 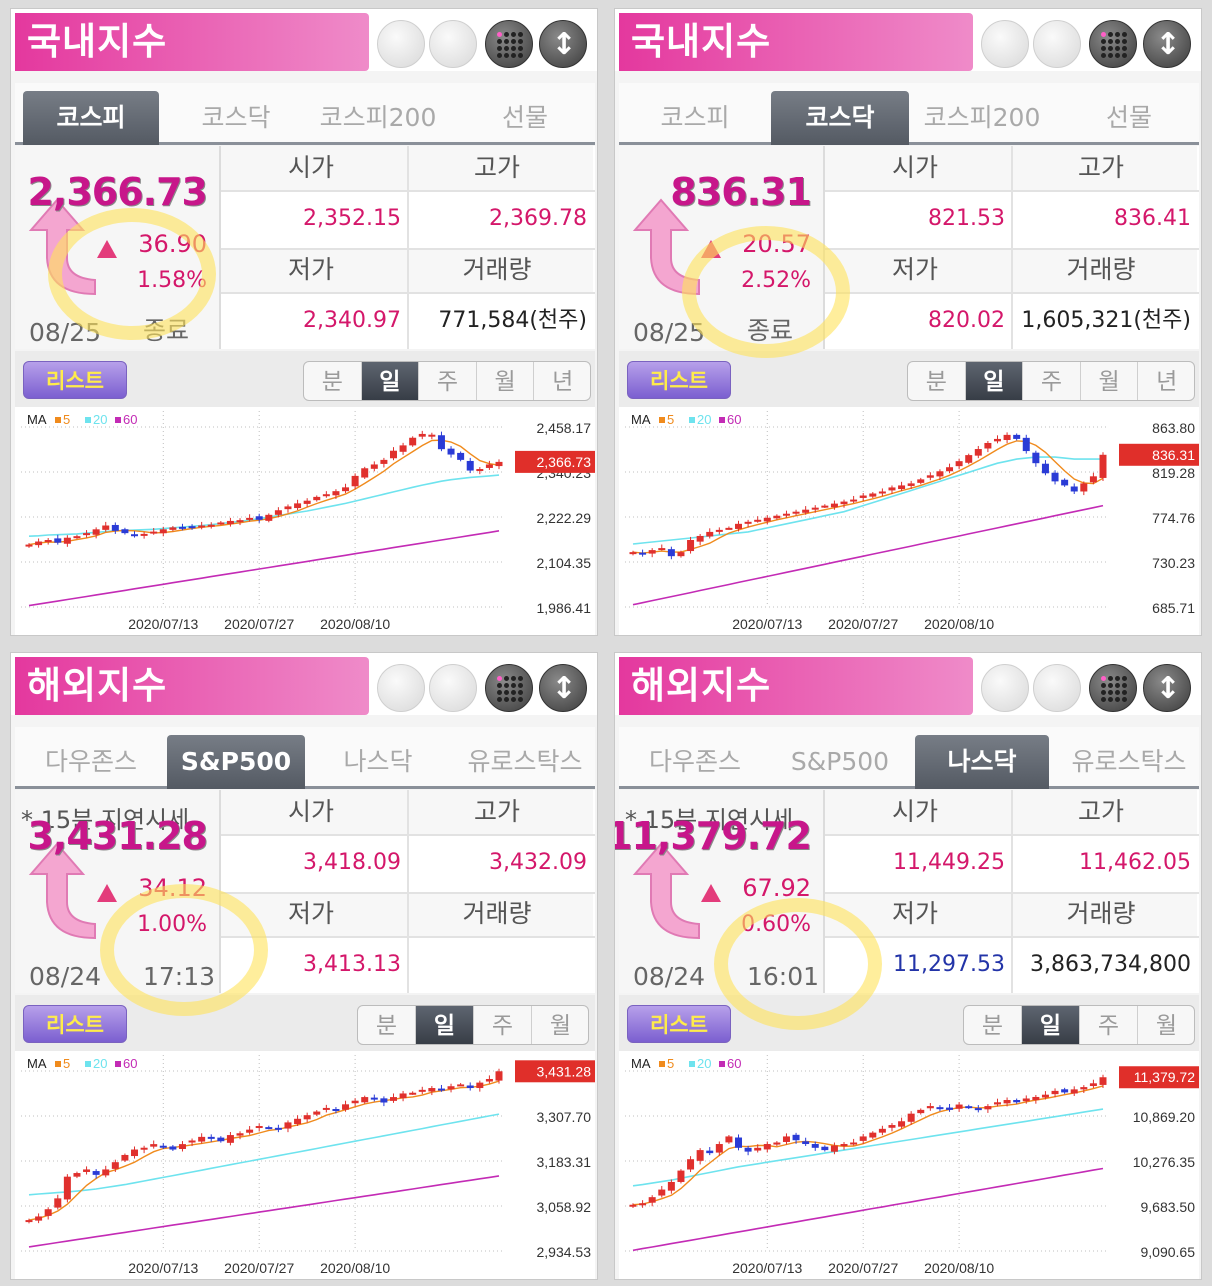 What do you see at coordinates (538, 218) in the screenshot?
I see `high-value: 2,369.78` at bounding box center [538, 218].